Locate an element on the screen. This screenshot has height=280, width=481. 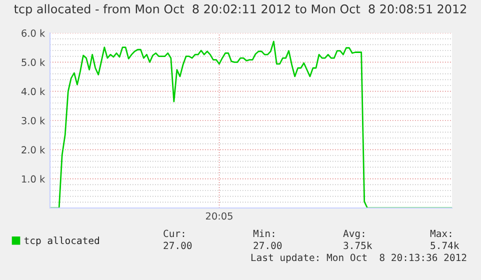
text: 5.74k is located at coordinates (445, 246).